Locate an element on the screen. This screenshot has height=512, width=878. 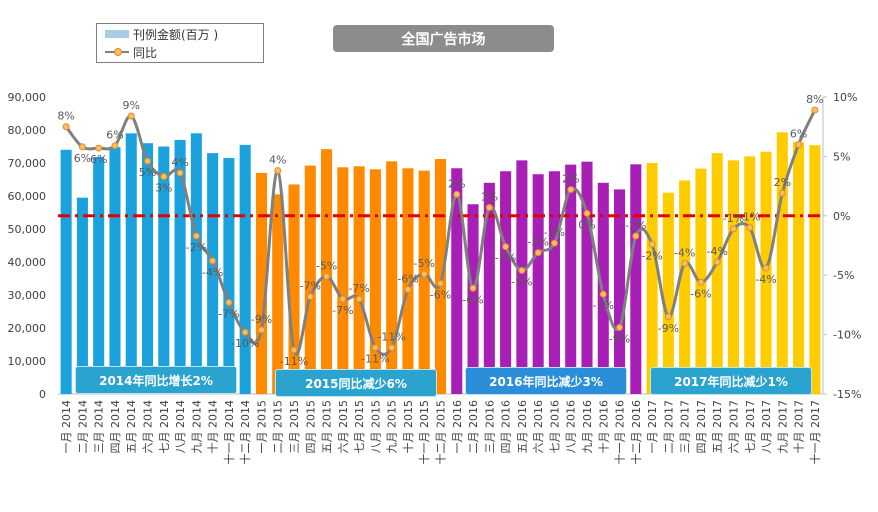
x-tick-label: 八月 2015 is located at coordinates (375, 427).